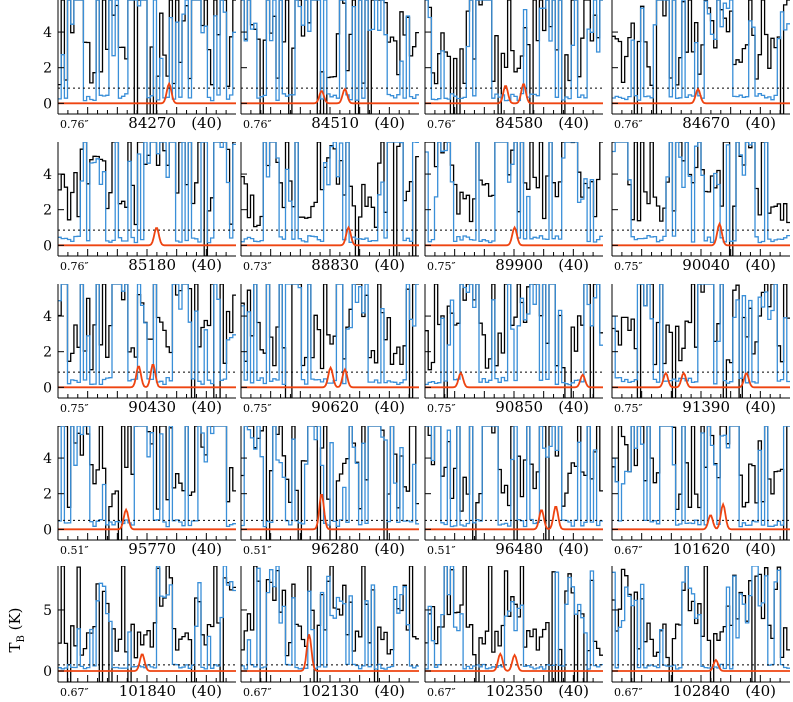 This screenshot has width=793, height=702. Describe the element at coordinates (519, 265) in the screenshot. I see `frequency-label: 89900` at that location.